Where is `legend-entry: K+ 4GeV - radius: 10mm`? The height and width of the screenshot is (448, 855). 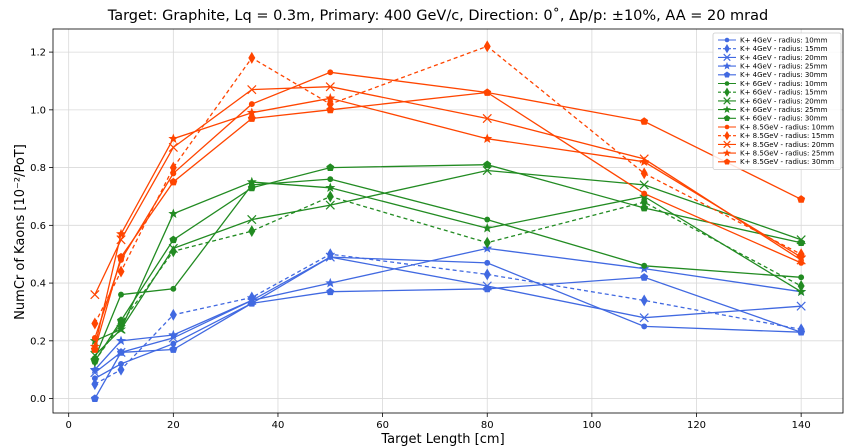 legend-entry: K+ 4GeV - radius: 10mm is located at coordinates (773, 40).